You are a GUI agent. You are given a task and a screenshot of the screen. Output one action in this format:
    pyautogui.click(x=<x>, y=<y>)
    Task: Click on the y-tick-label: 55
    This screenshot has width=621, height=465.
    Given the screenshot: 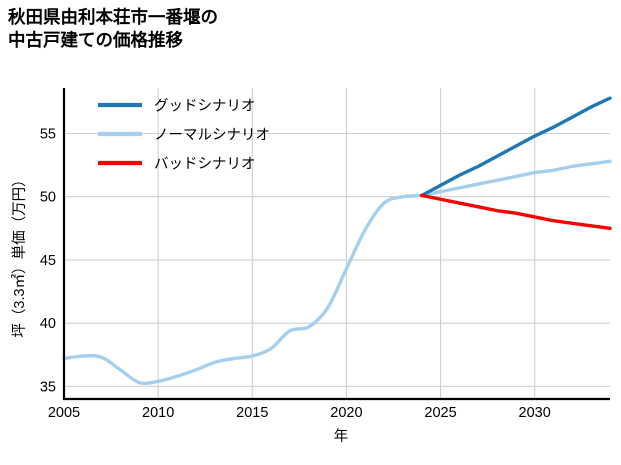 What is the action you would take?
    pyautogui.click(x=48, y=135)
    